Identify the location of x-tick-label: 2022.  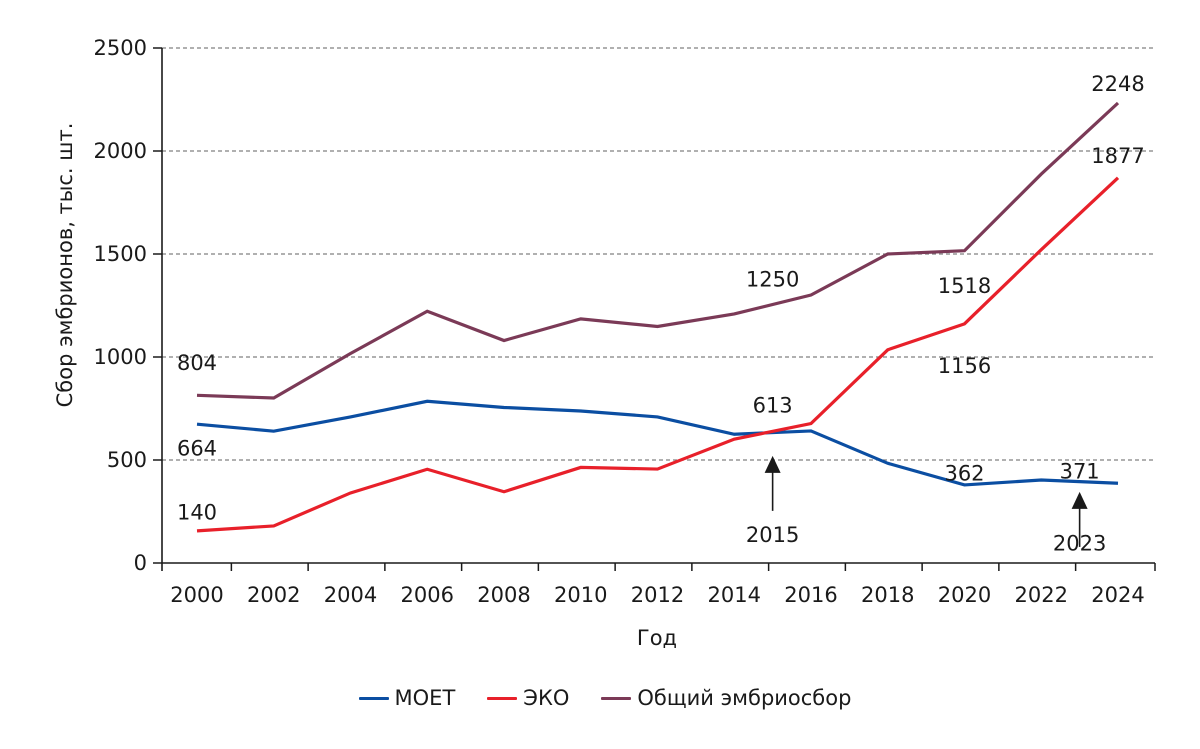
(1041, 595).